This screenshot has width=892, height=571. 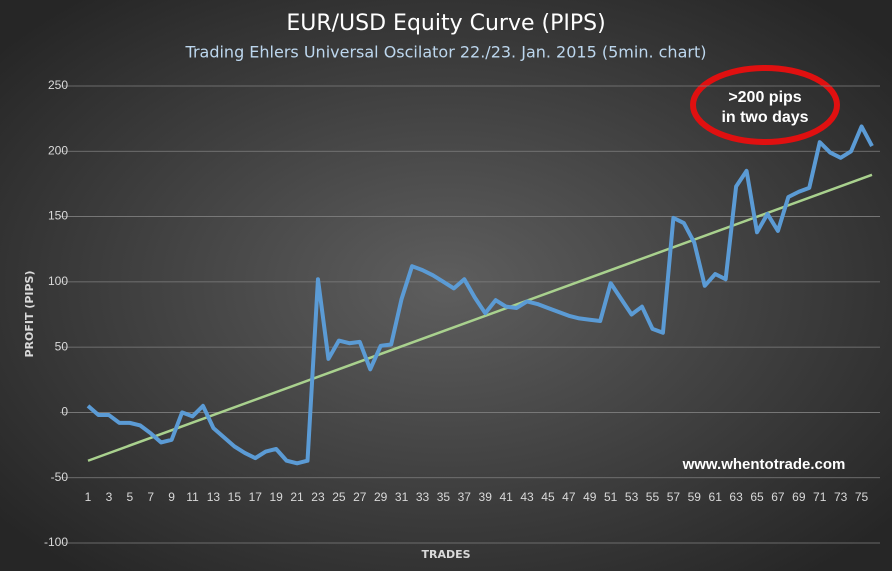 What do you see at coordinates (62, 346) in the screenshot?
I see `y-tick-label: 50` at bounding box center [62, 346].